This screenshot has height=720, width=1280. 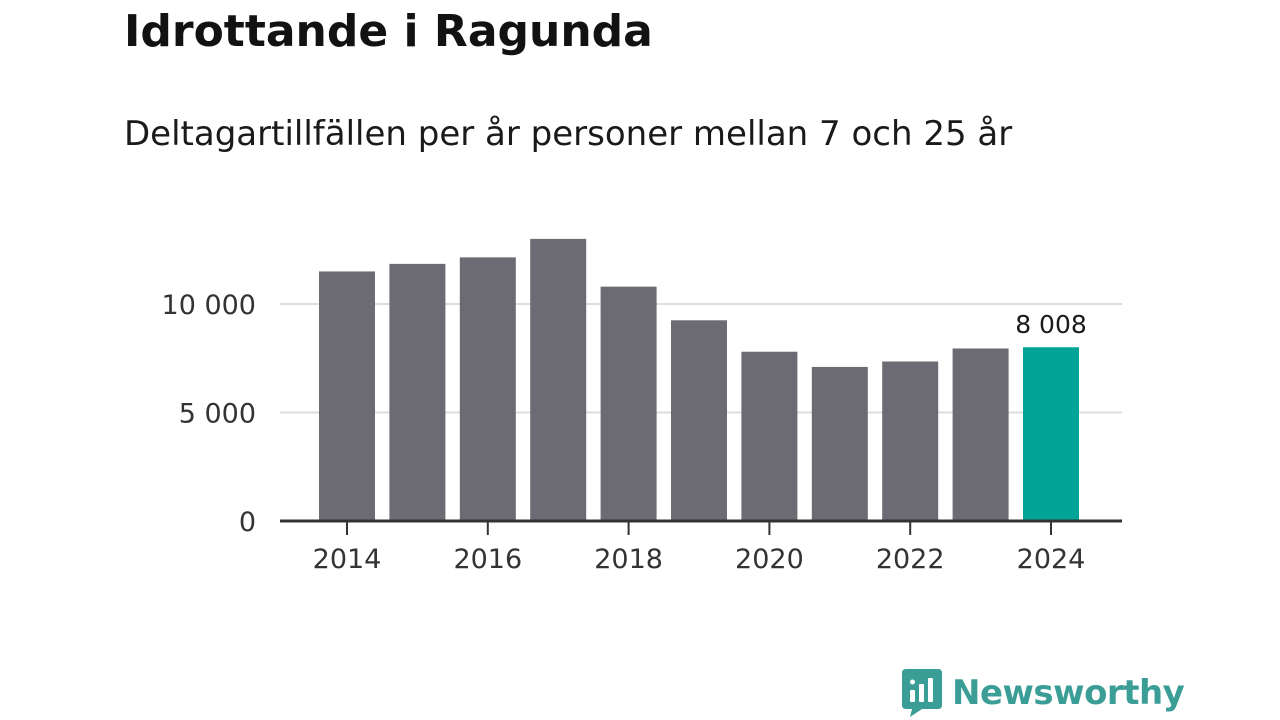 What do you see at coordinates (487, 389) in the screenshot?
I see `bar-2016` at bounding box center [487, 389].